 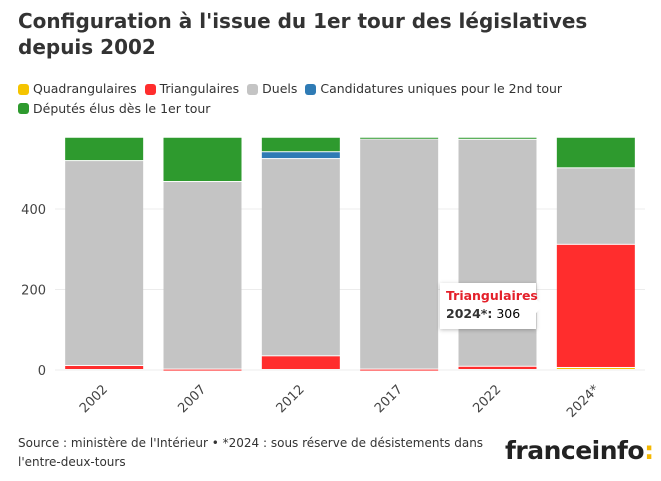 What do you see at coordinates (389, 399) in the screenshot?
I see `x-tick-label: 2017` at bounding box center [389, 399].